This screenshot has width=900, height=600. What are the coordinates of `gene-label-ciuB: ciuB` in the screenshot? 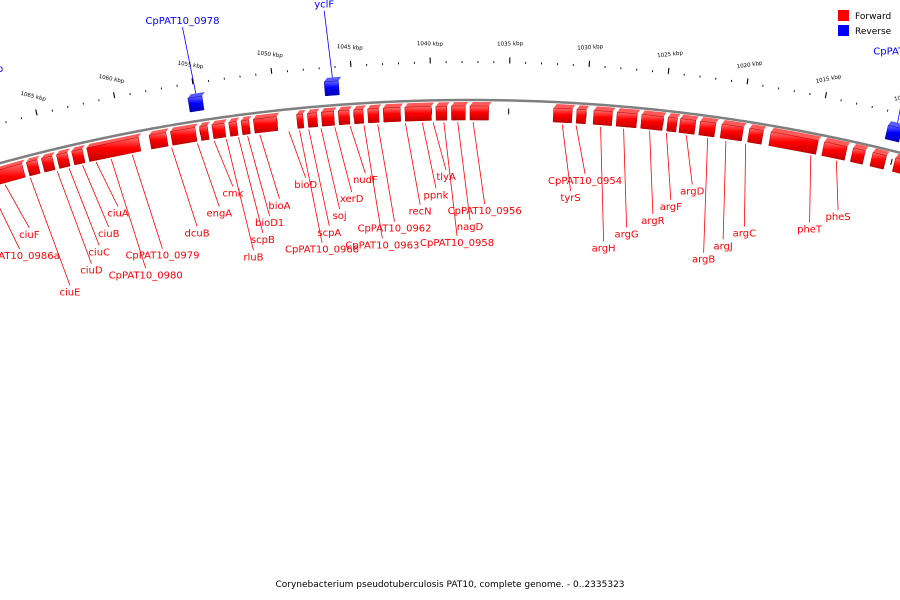 It's located at (109, 234).